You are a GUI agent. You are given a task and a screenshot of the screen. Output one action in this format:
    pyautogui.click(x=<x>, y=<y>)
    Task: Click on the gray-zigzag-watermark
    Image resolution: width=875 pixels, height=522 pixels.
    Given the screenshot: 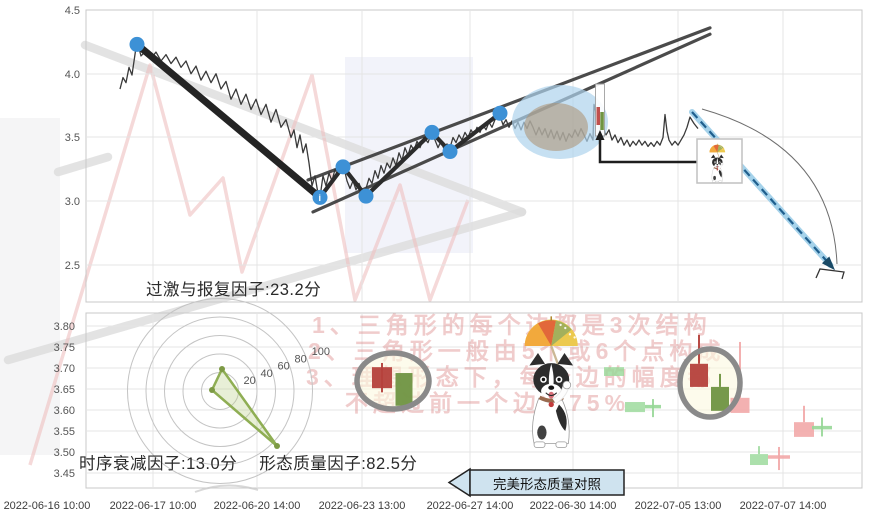 What is the action you would take?
    pyautogui.click(x=83, y=164)
    